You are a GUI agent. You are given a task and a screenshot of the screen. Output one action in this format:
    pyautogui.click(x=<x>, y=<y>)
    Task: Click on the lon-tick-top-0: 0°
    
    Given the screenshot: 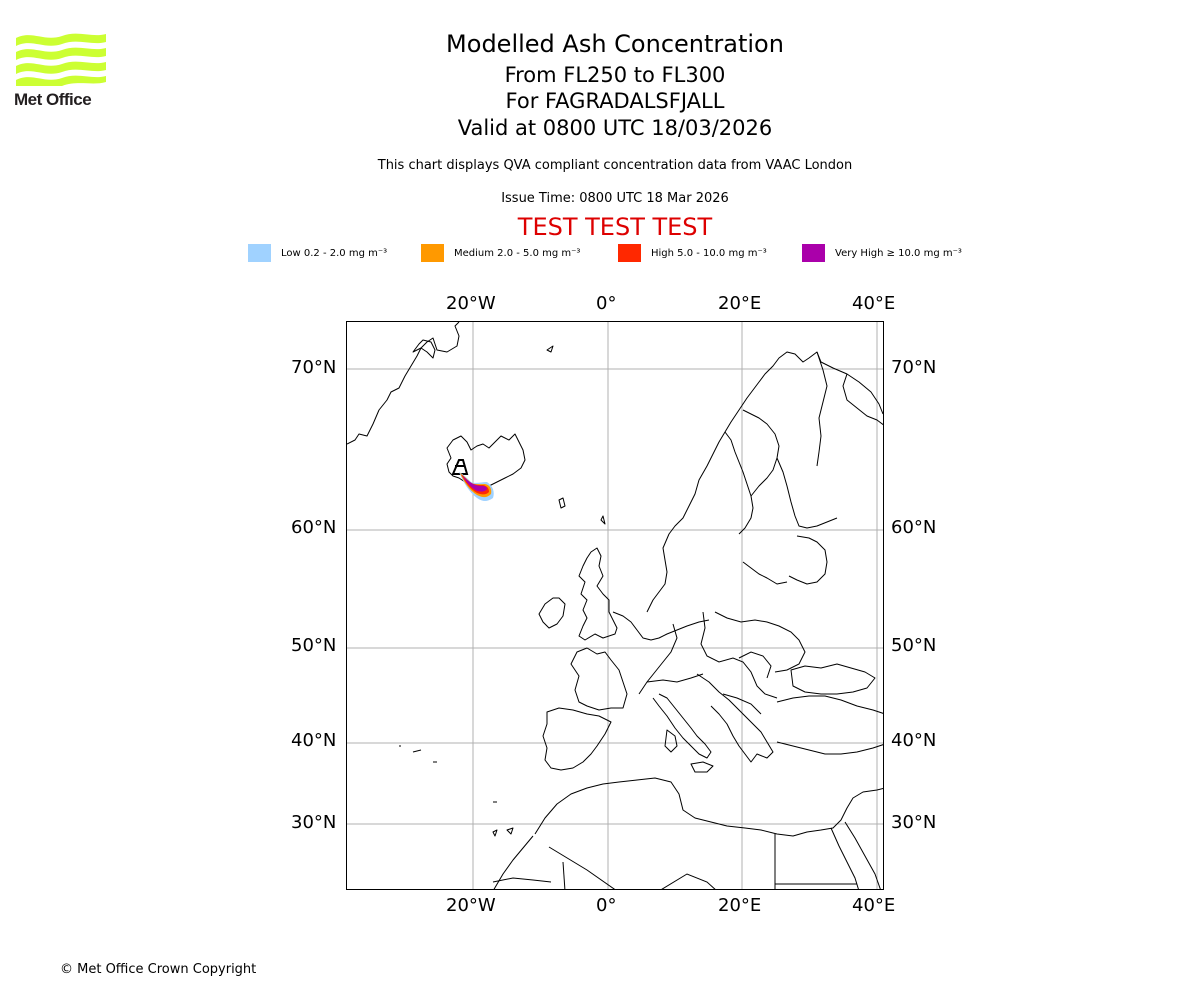 What is the action you would take?
    pyautogui.click(x=606, y=303)
    